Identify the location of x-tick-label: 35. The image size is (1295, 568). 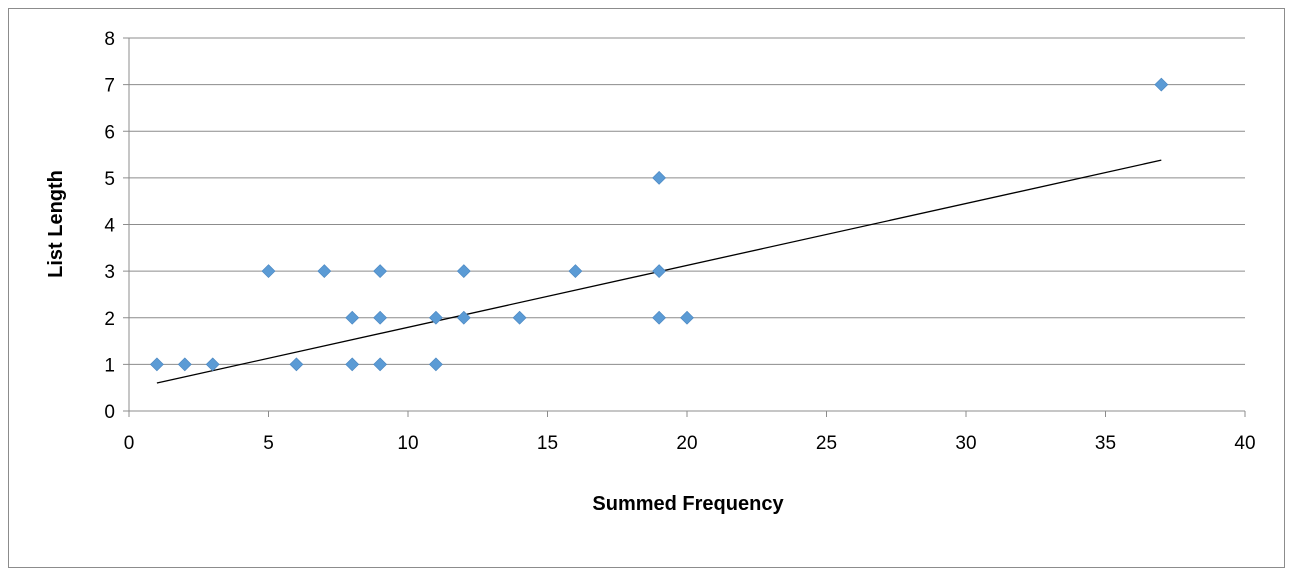
(1105, 443).